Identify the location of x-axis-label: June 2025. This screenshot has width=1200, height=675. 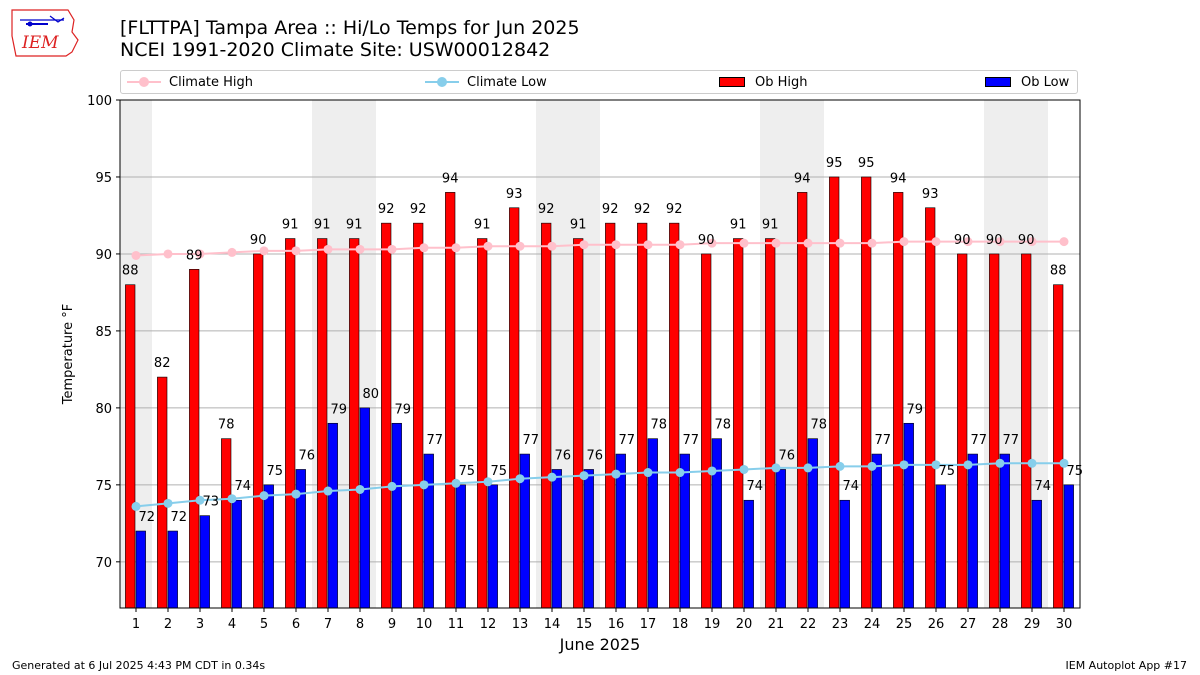
(600, 644).